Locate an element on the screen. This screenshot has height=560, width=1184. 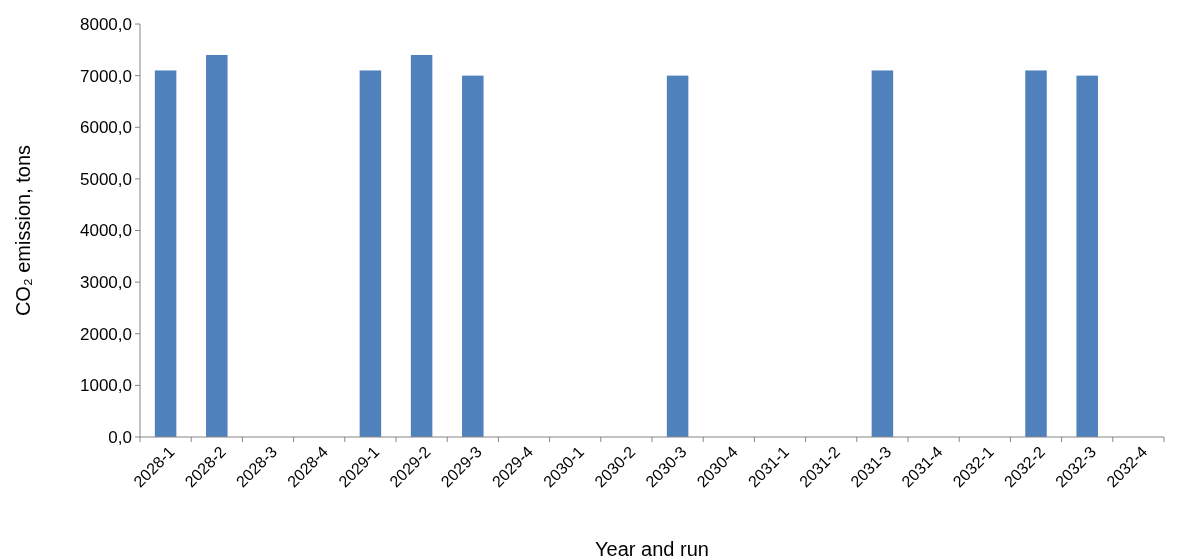
y-tick-label: 0,0 is located at coordinates (120, 437).